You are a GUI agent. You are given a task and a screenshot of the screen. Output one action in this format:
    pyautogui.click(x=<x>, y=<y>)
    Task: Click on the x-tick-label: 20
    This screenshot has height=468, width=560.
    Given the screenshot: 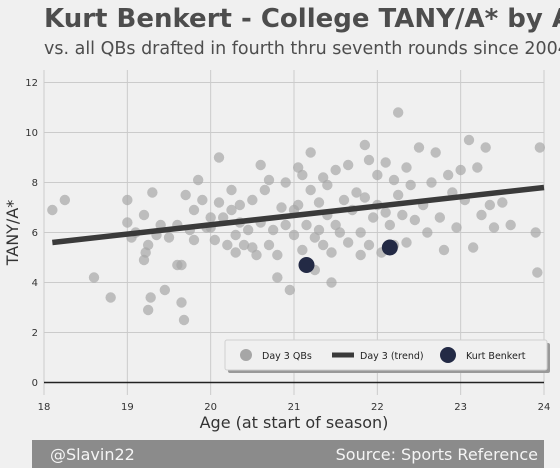 What is the action you would take?
    pyautogui.click(x=210, y=407)
    